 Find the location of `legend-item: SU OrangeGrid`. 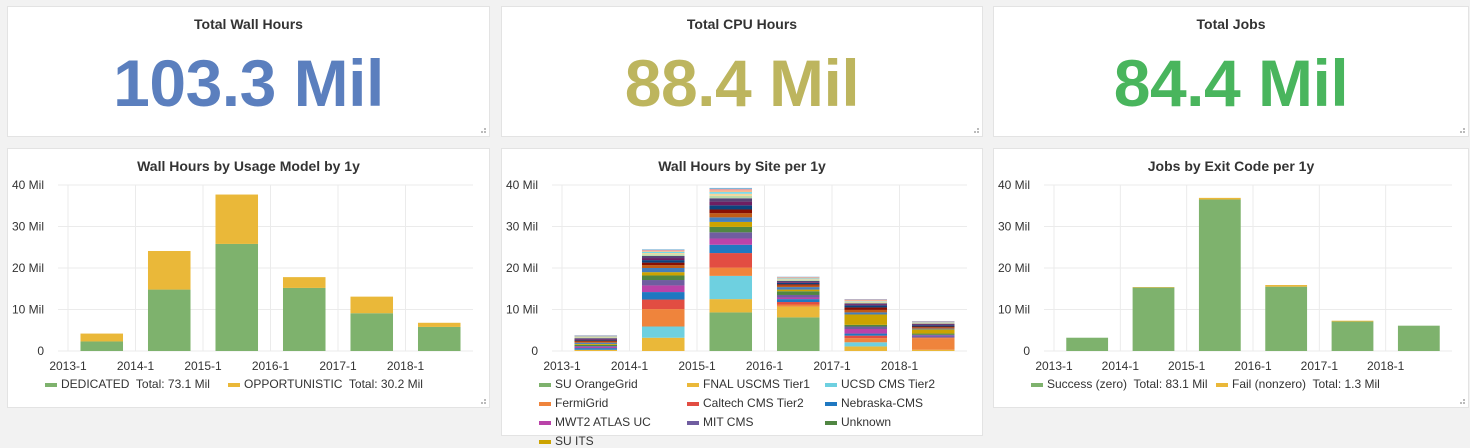

legend-item: SU OrangeGrid is located at coordinates (588, 384).